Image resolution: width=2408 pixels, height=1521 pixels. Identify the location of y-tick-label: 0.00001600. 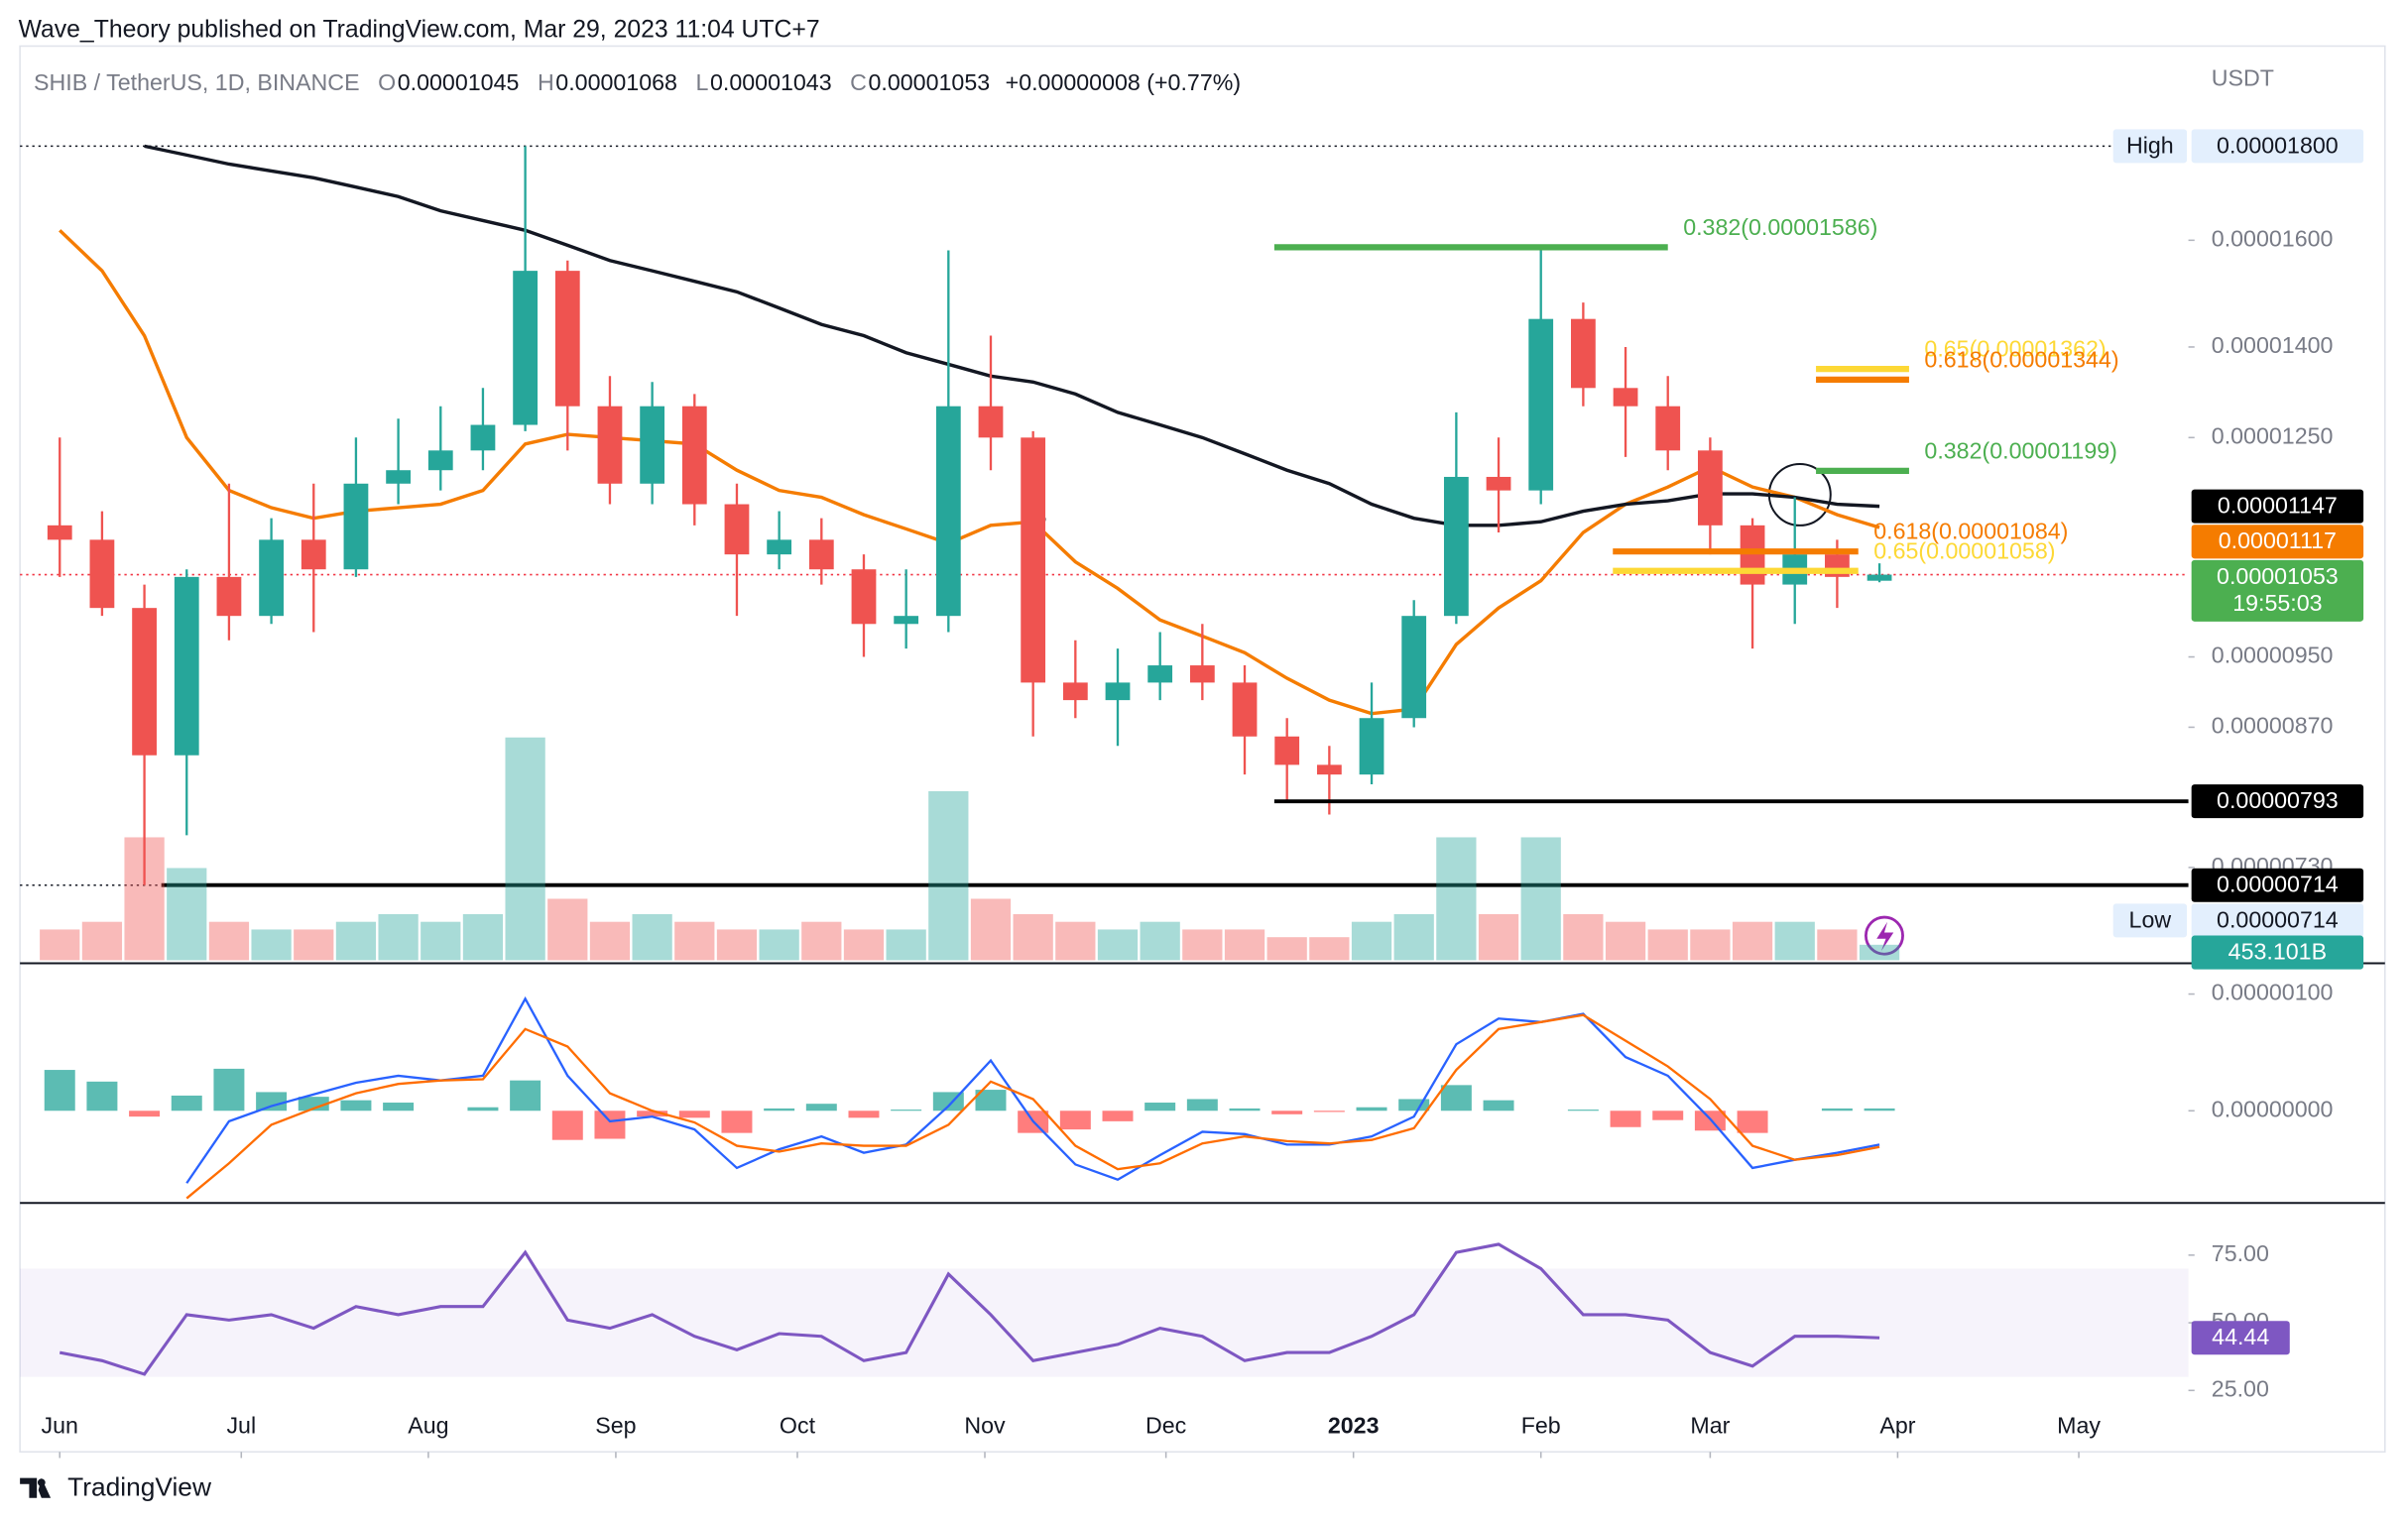
(2273, 238).